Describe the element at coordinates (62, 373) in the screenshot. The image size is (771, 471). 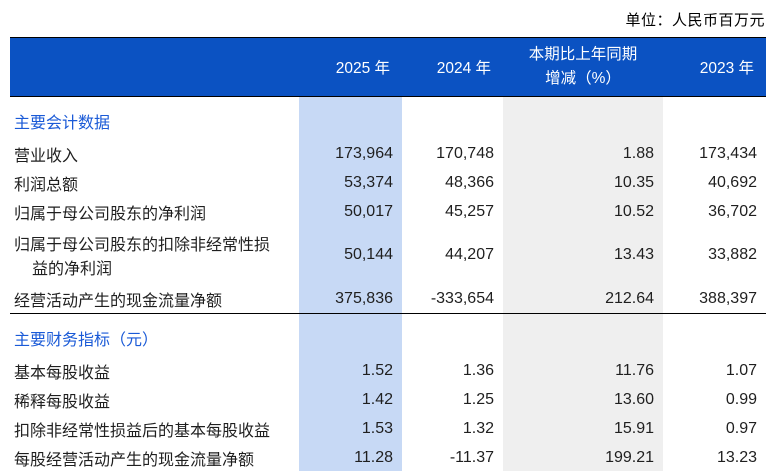
I see `row-label: 基本每股收益` at that location.